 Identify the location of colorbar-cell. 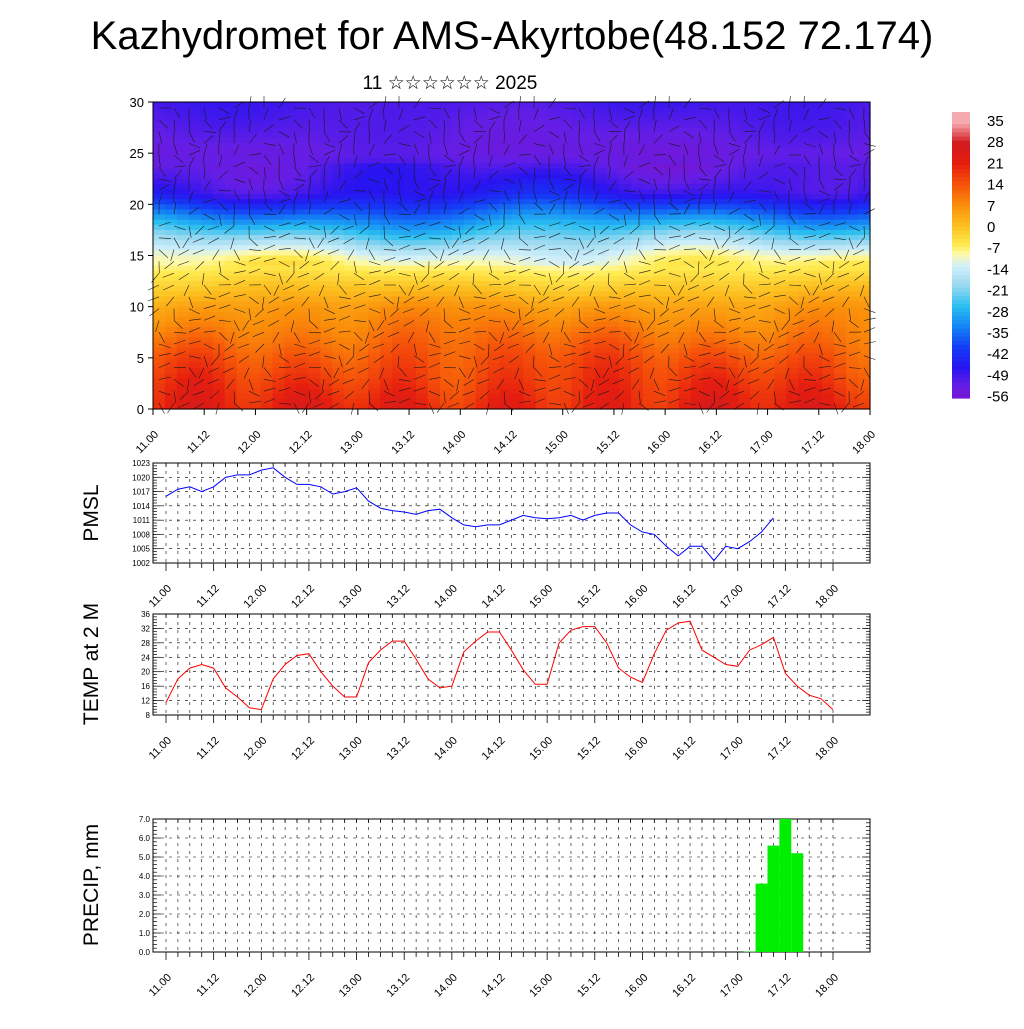
(961, 363).